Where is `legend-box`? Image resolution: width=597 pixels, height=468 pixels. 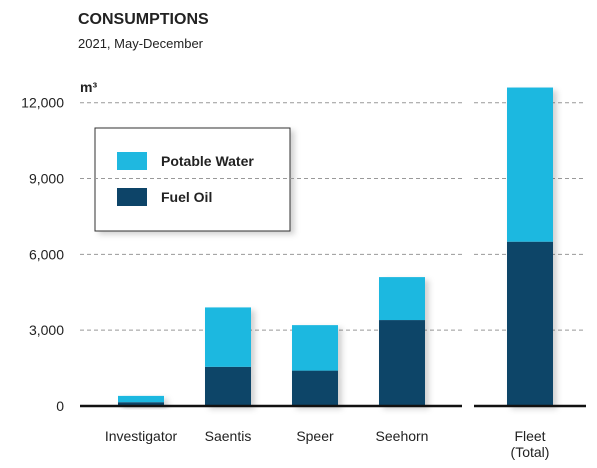 legend-box is located at coordinates (192, 179).